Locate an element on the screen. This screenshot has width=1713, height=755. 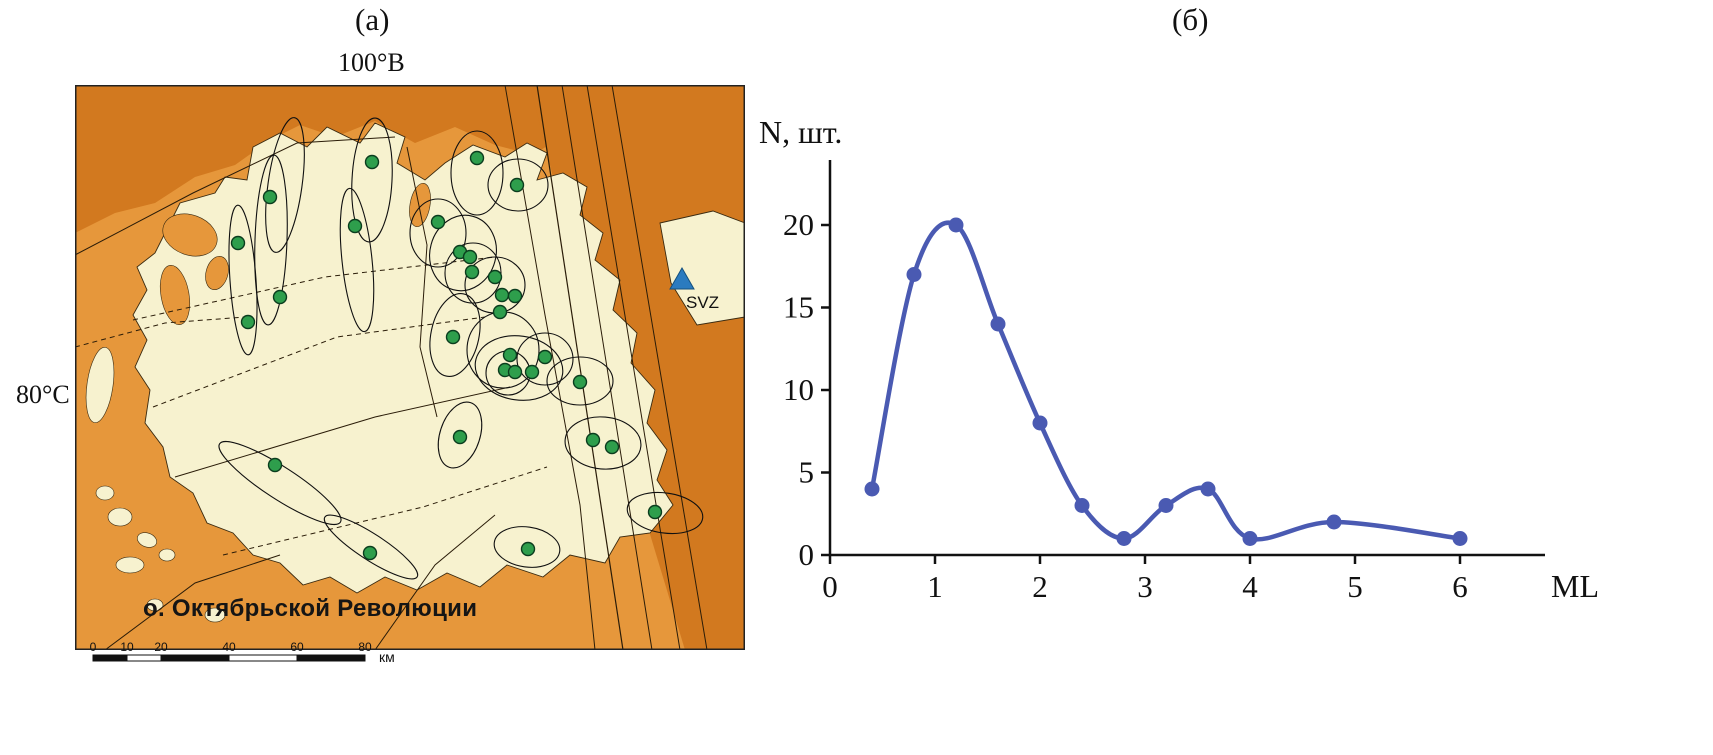
x-tick-label: 0 is located at coordinates (830, 586).